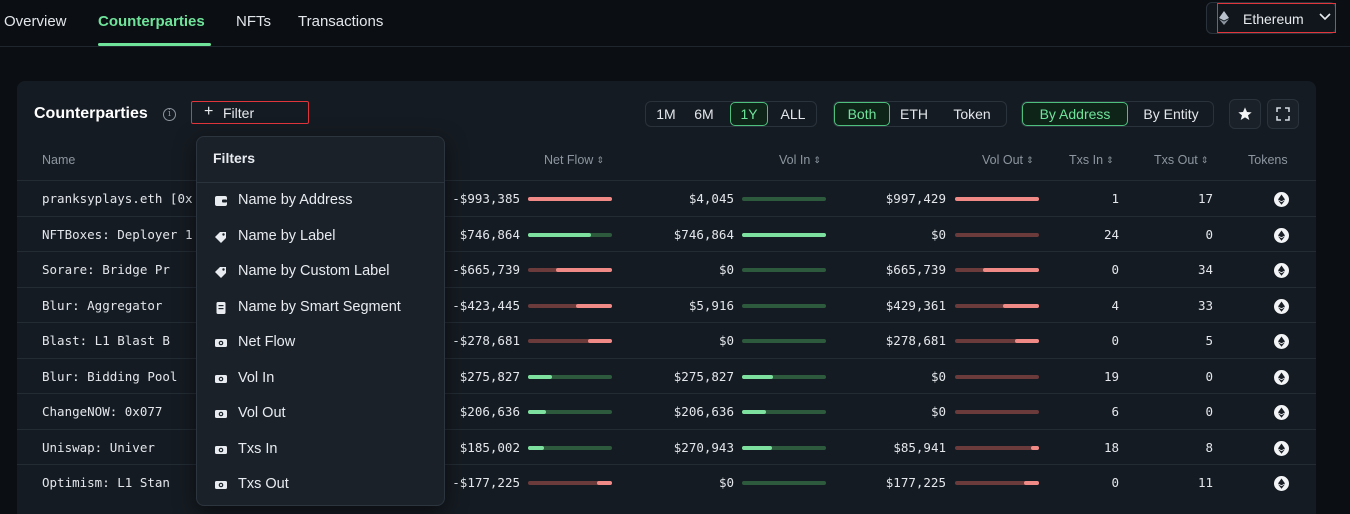 This screenshot has height=514, width=1350. I want to click on counterparty-name: ChangeNOW: 0x077, so click(102, 411).